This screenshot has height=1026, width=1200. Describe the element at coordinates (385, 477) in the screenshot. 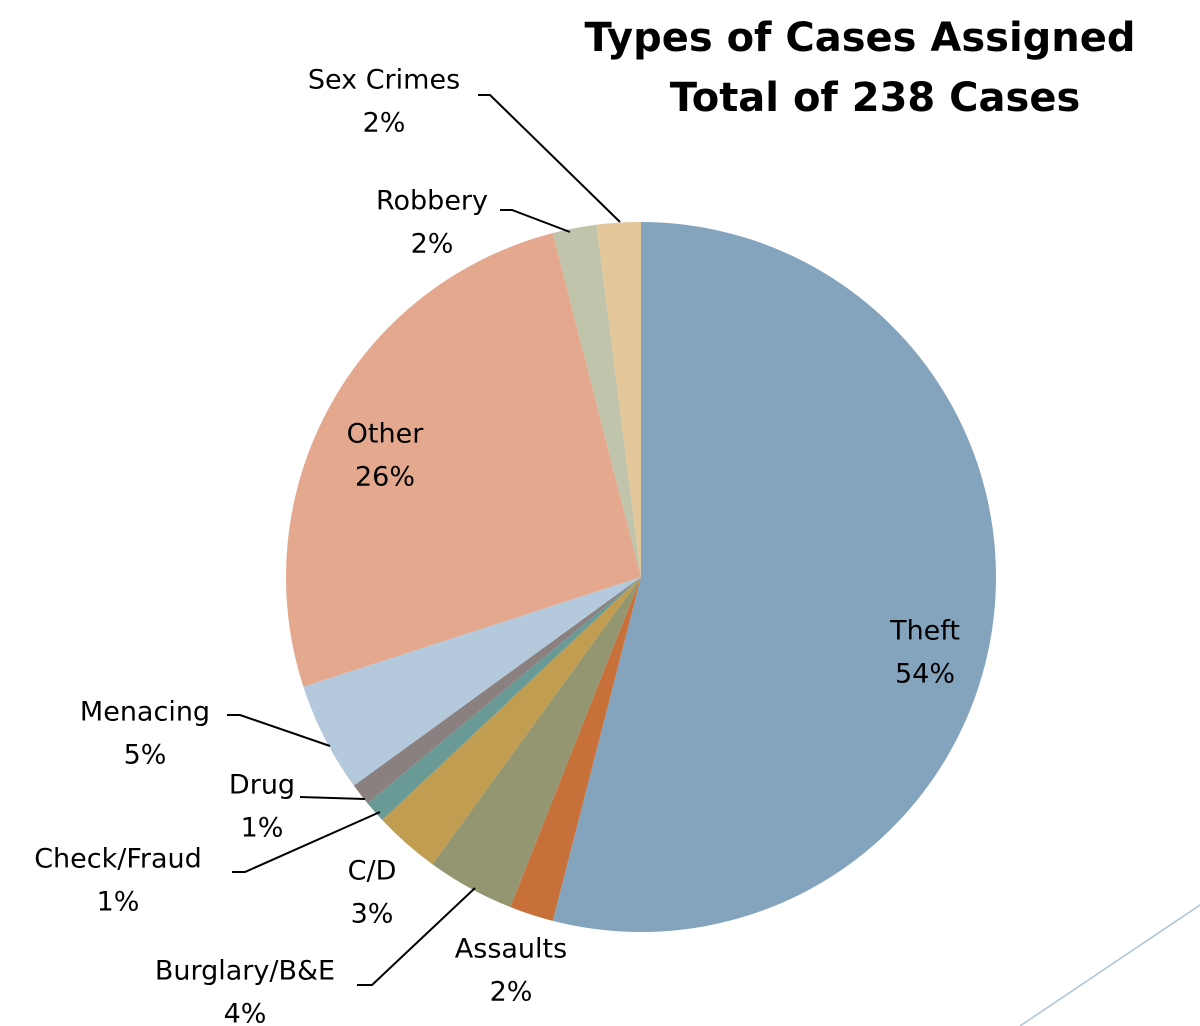

I see `slice-value-label: 26%` at that location.